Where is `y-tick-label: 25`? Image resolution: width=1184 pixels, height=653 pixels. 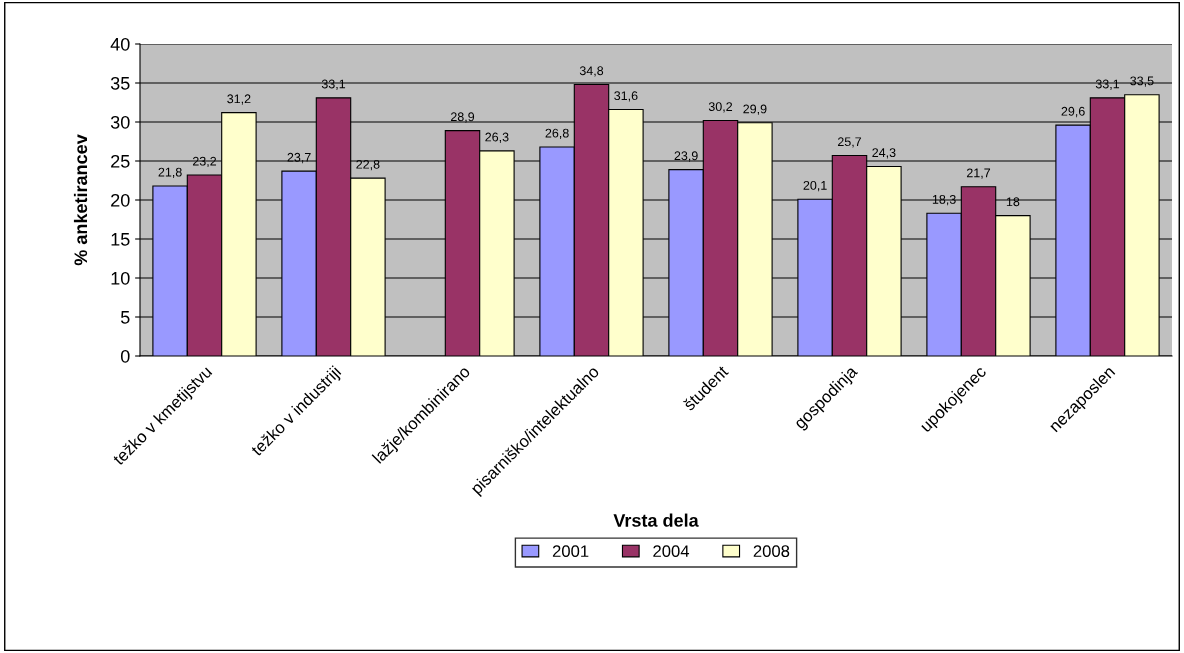 y-tick-label: 25 is located at coordinates (120, 161).